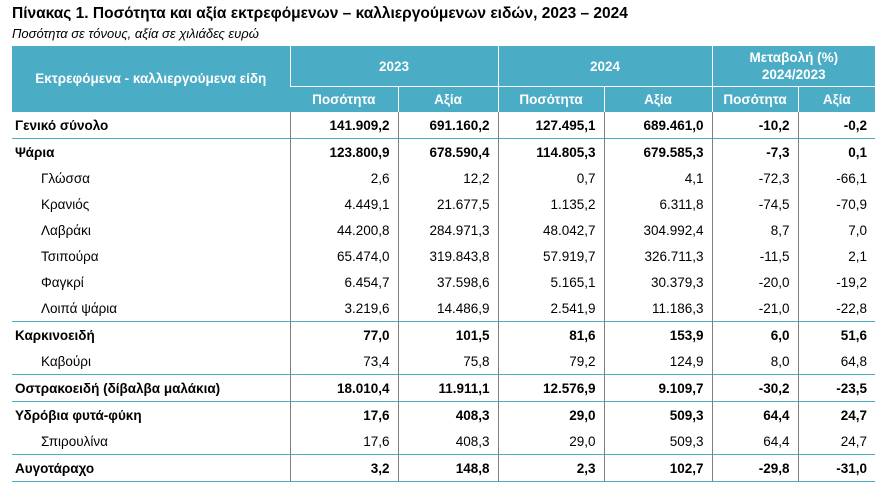 The height and width of the screenshot is (492, 883). What do you see at coordinates (658, 334) in the screenshot?
I see `cell-value-2024: 153,9` at bounding box center [658, 334].